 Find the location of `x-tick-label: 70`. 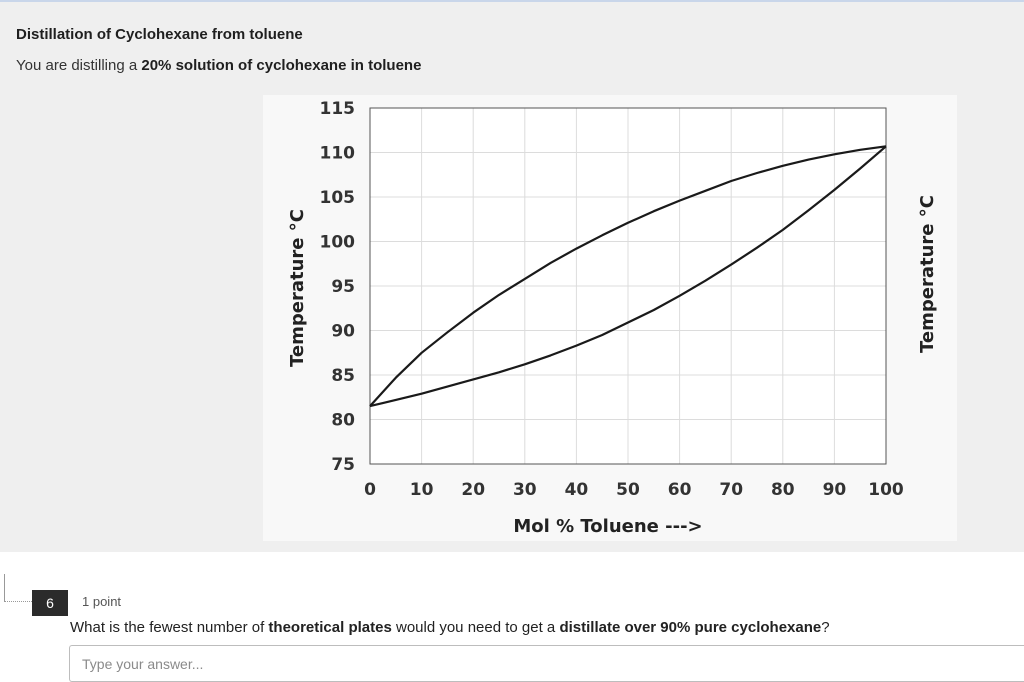

x-tick-label: 70 is located at coordinates (731, 490).